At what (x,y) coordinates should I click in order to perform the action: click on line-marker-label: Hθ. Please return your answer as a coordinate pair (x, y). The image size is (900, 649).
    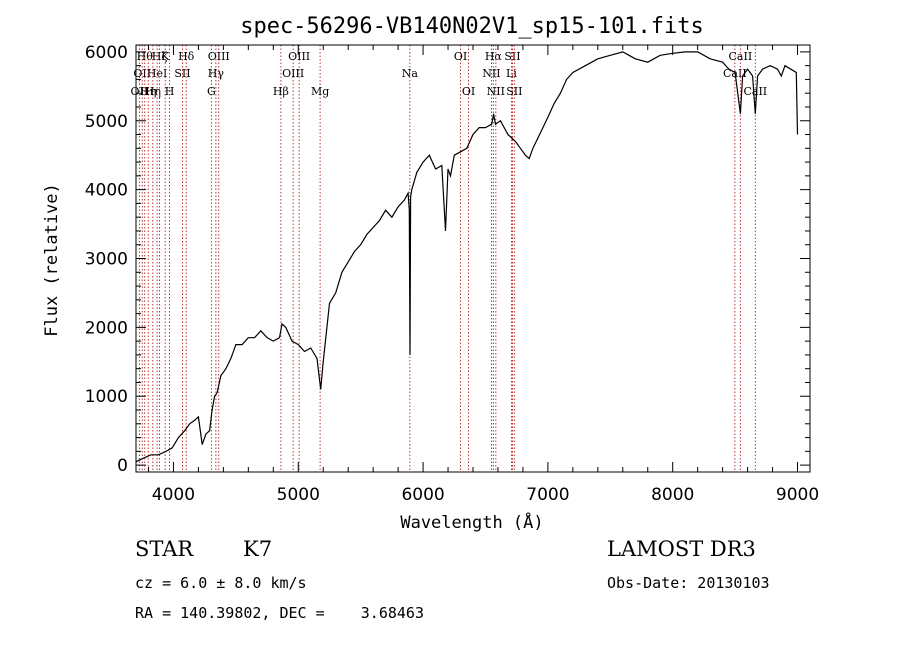
    Looking at the image, I should click on (145, 56).